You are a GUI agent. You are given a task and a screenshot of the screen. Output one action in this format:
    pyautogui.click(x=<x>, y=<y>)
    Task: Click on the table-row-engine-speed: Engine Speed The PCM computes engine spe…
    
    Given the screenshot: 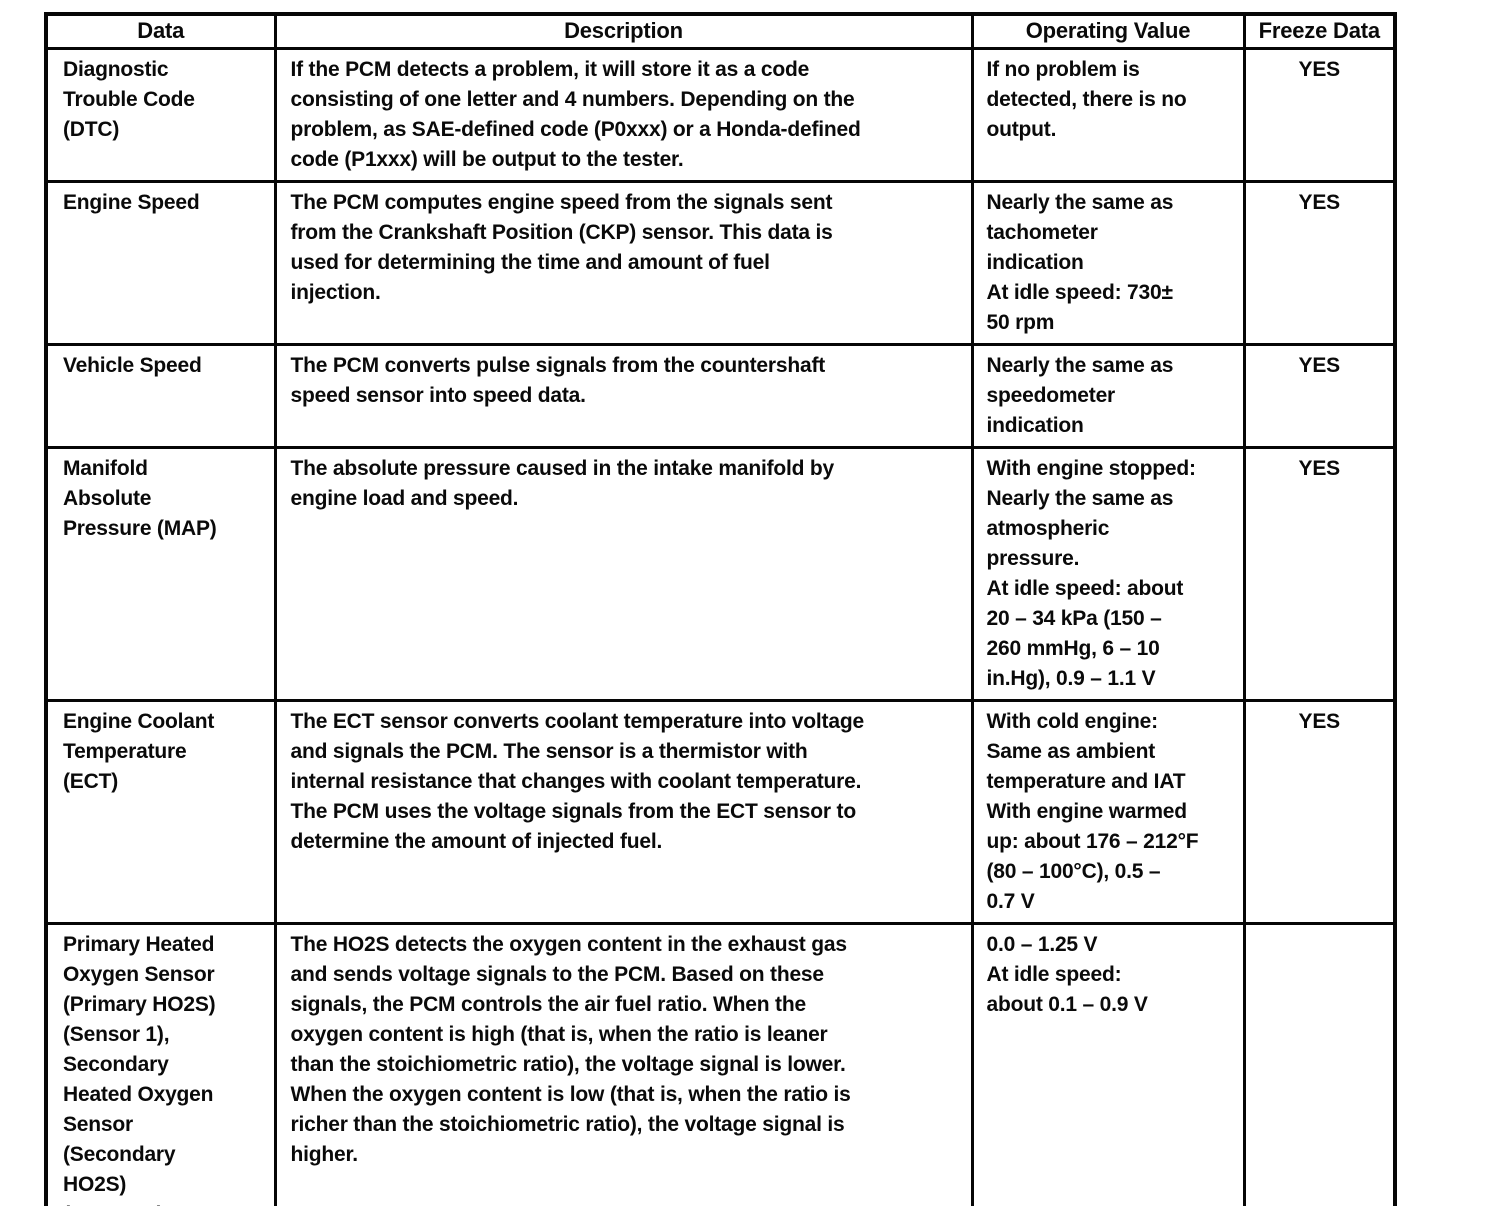 What is the action you would take?
    pyautogui.click(x=720, y=262)
    